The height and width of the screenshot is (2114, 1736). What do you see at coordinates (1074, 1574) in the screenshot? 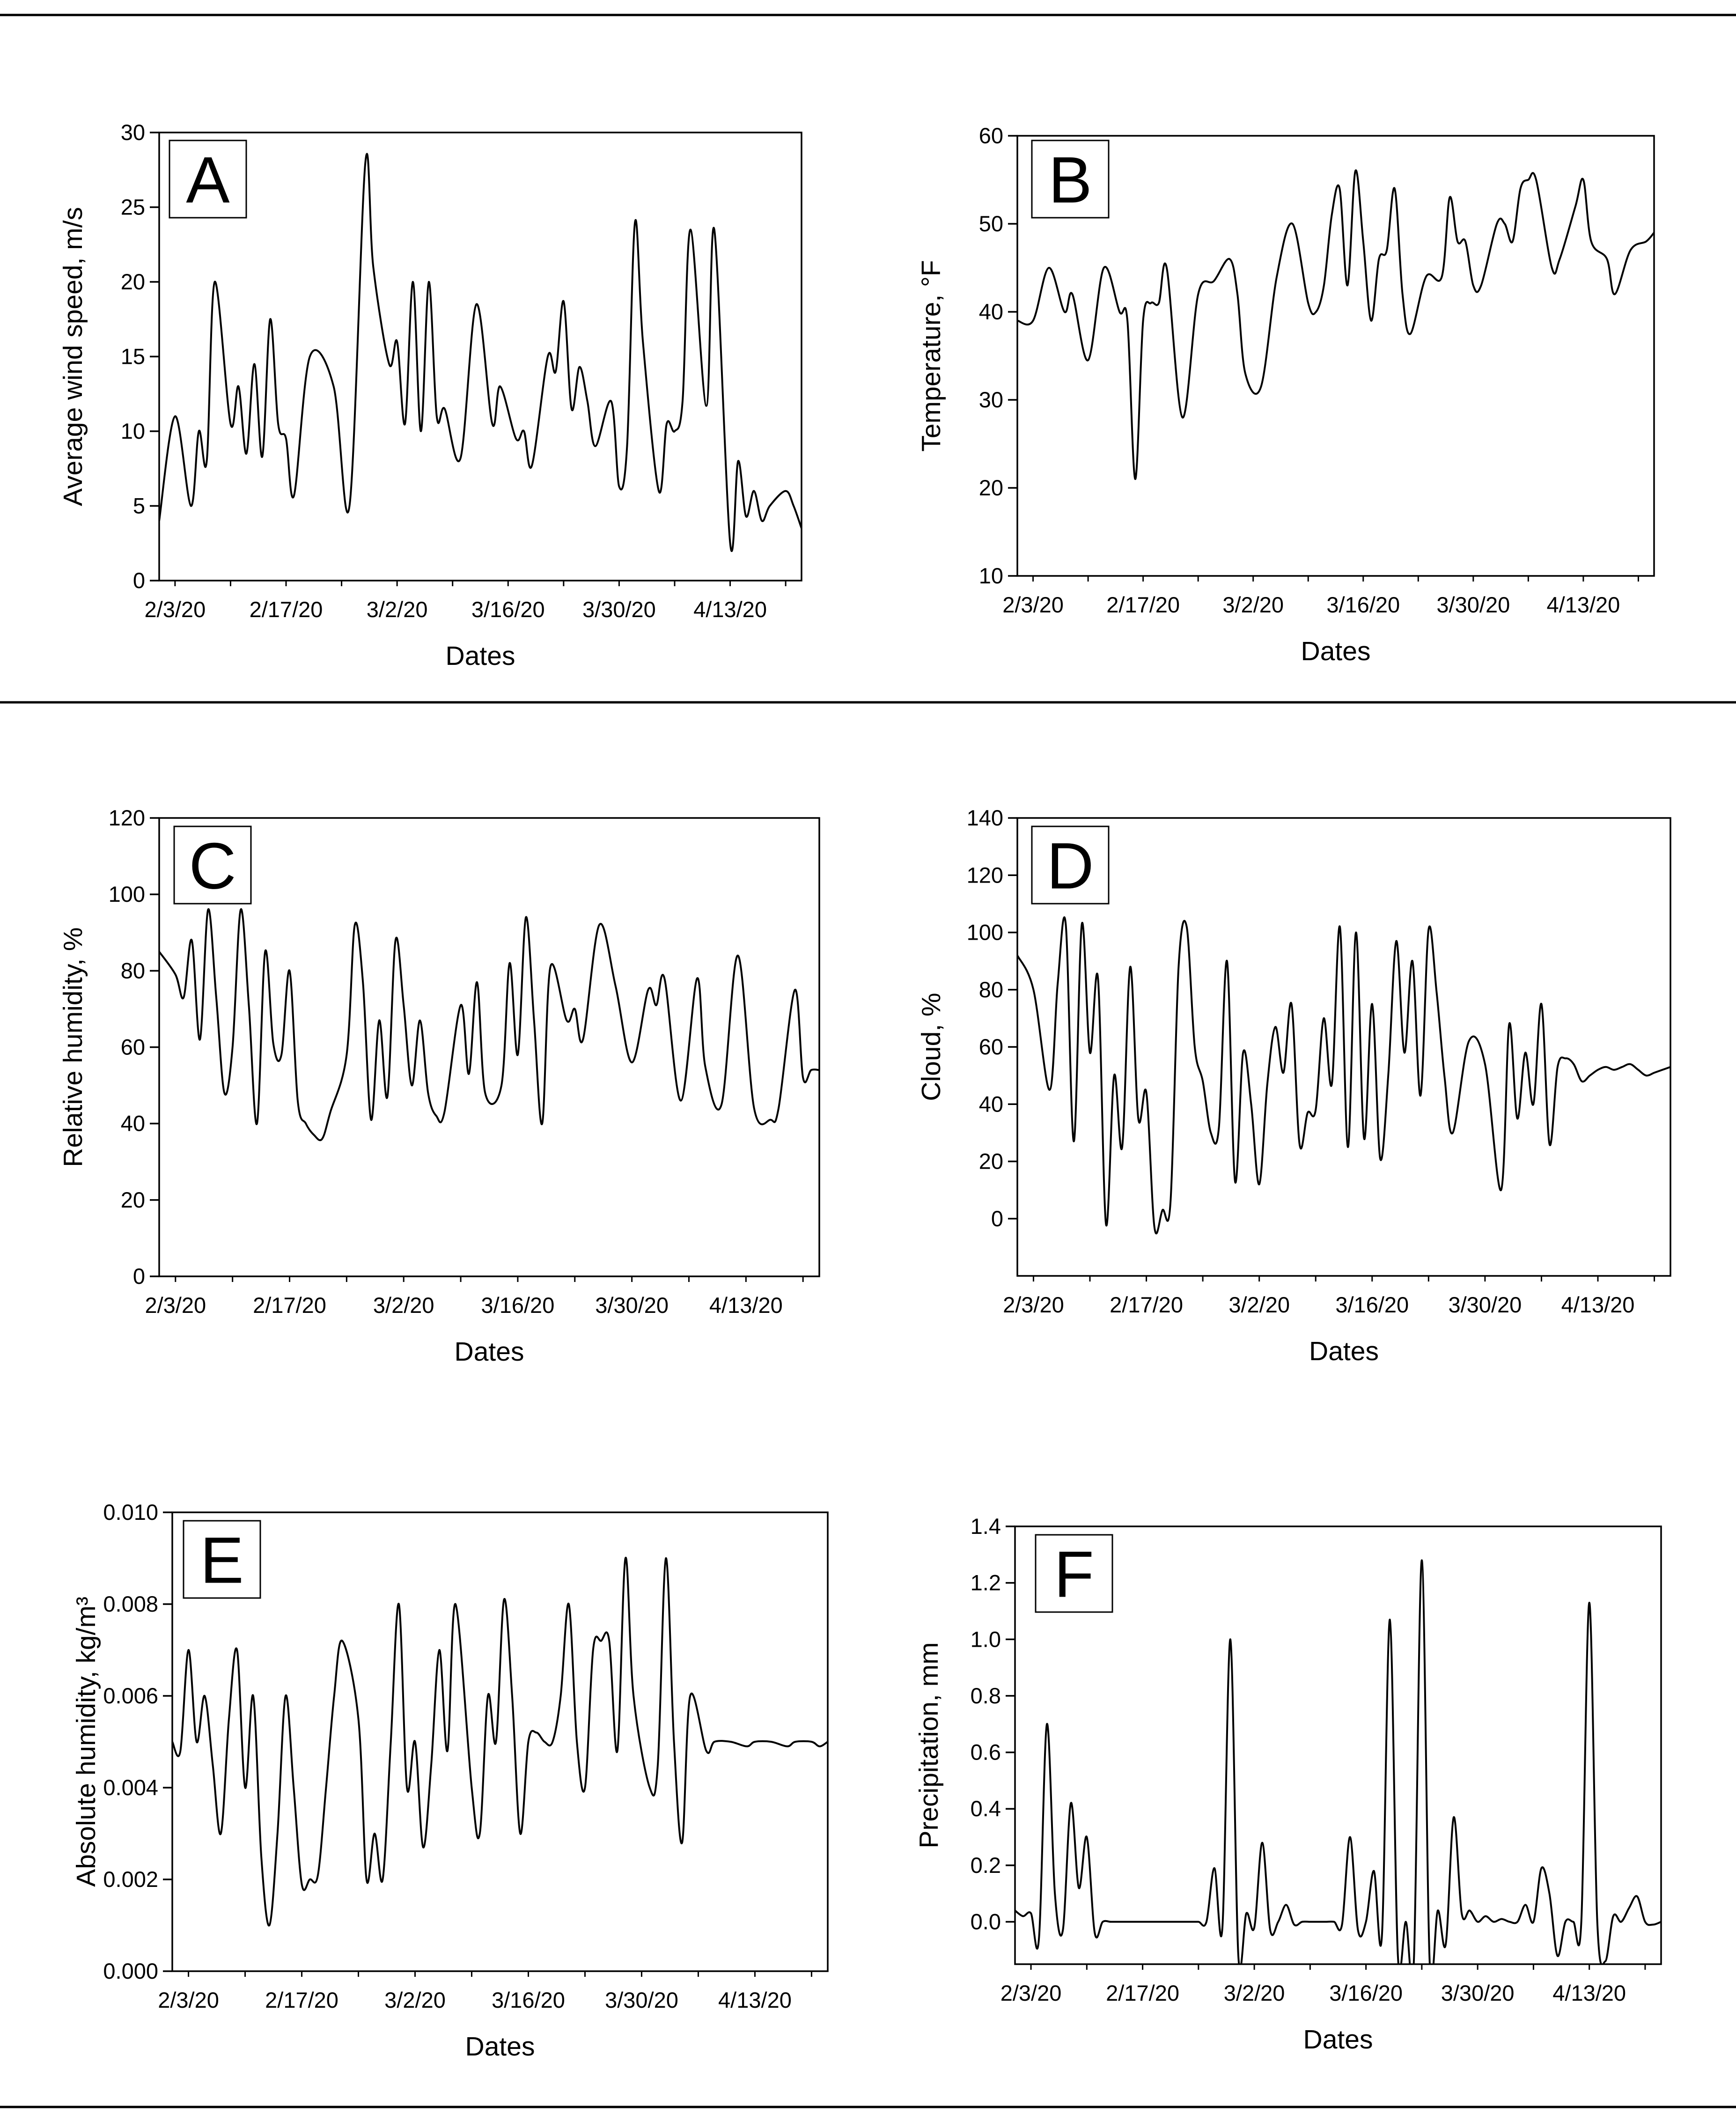
I see `panel-letter-box-f` at bounding box center [1074, 1574].